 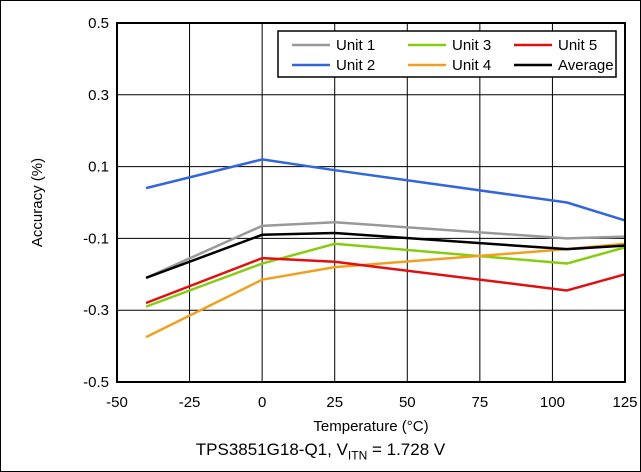 What do you see at coordinates (586, 65) in the screenshot?
I see `legend-label-average: Average` at bounding box center [586, 65].